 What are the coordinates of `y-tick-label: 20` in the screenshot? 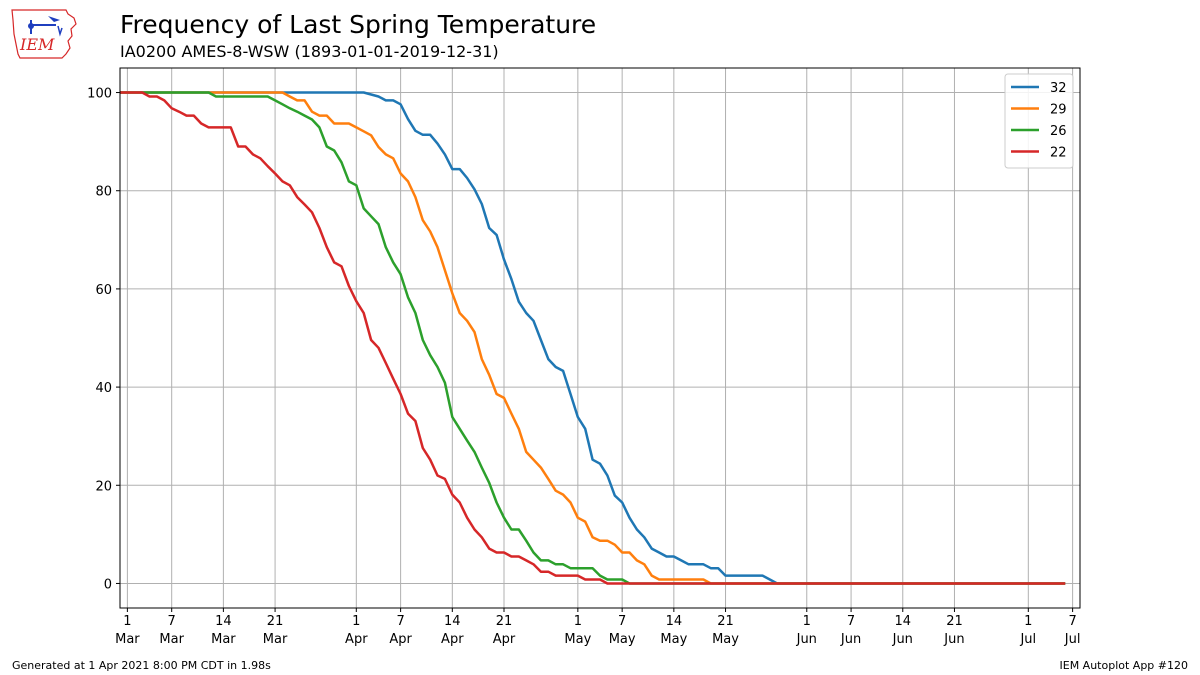 It's located at (103, 486).